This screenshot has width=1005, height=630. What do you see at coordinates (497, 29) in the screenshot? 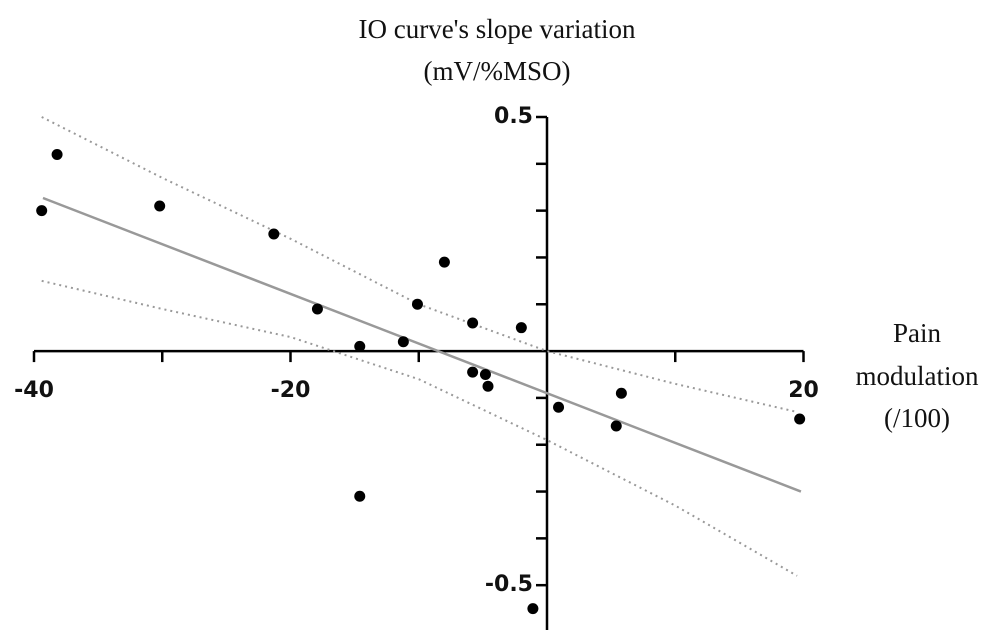
I see `y-axis-title: IO curve's slope variation` at bounding box center [497, 29].